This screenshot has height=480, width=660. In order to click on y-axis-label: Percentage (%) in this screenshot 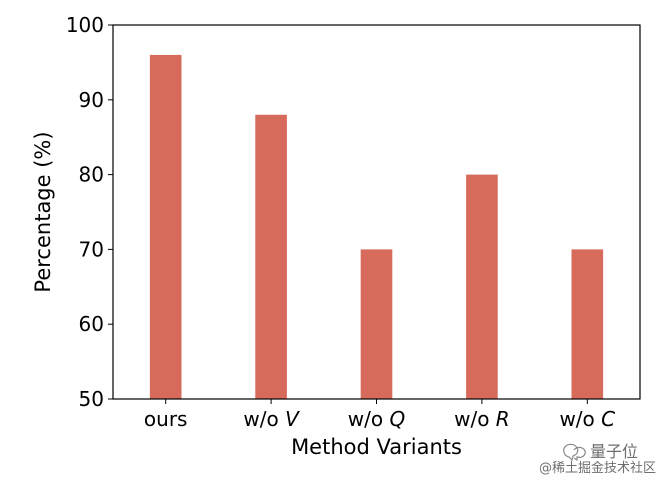, I will do `click(43, 211)`.